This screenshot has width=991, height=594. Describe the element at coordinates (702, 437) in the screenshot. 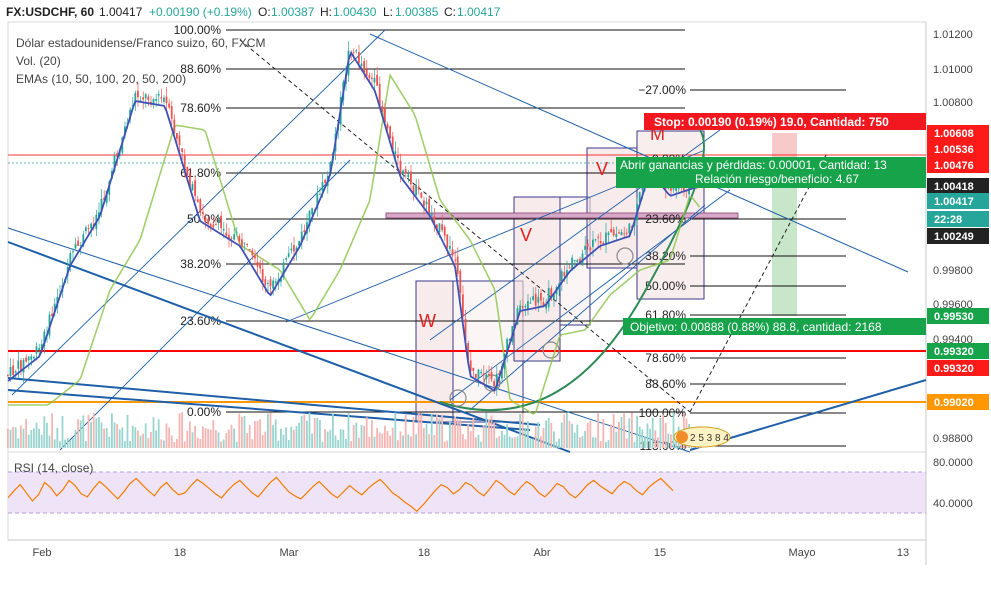

I see `events-badge-bg` at that location.